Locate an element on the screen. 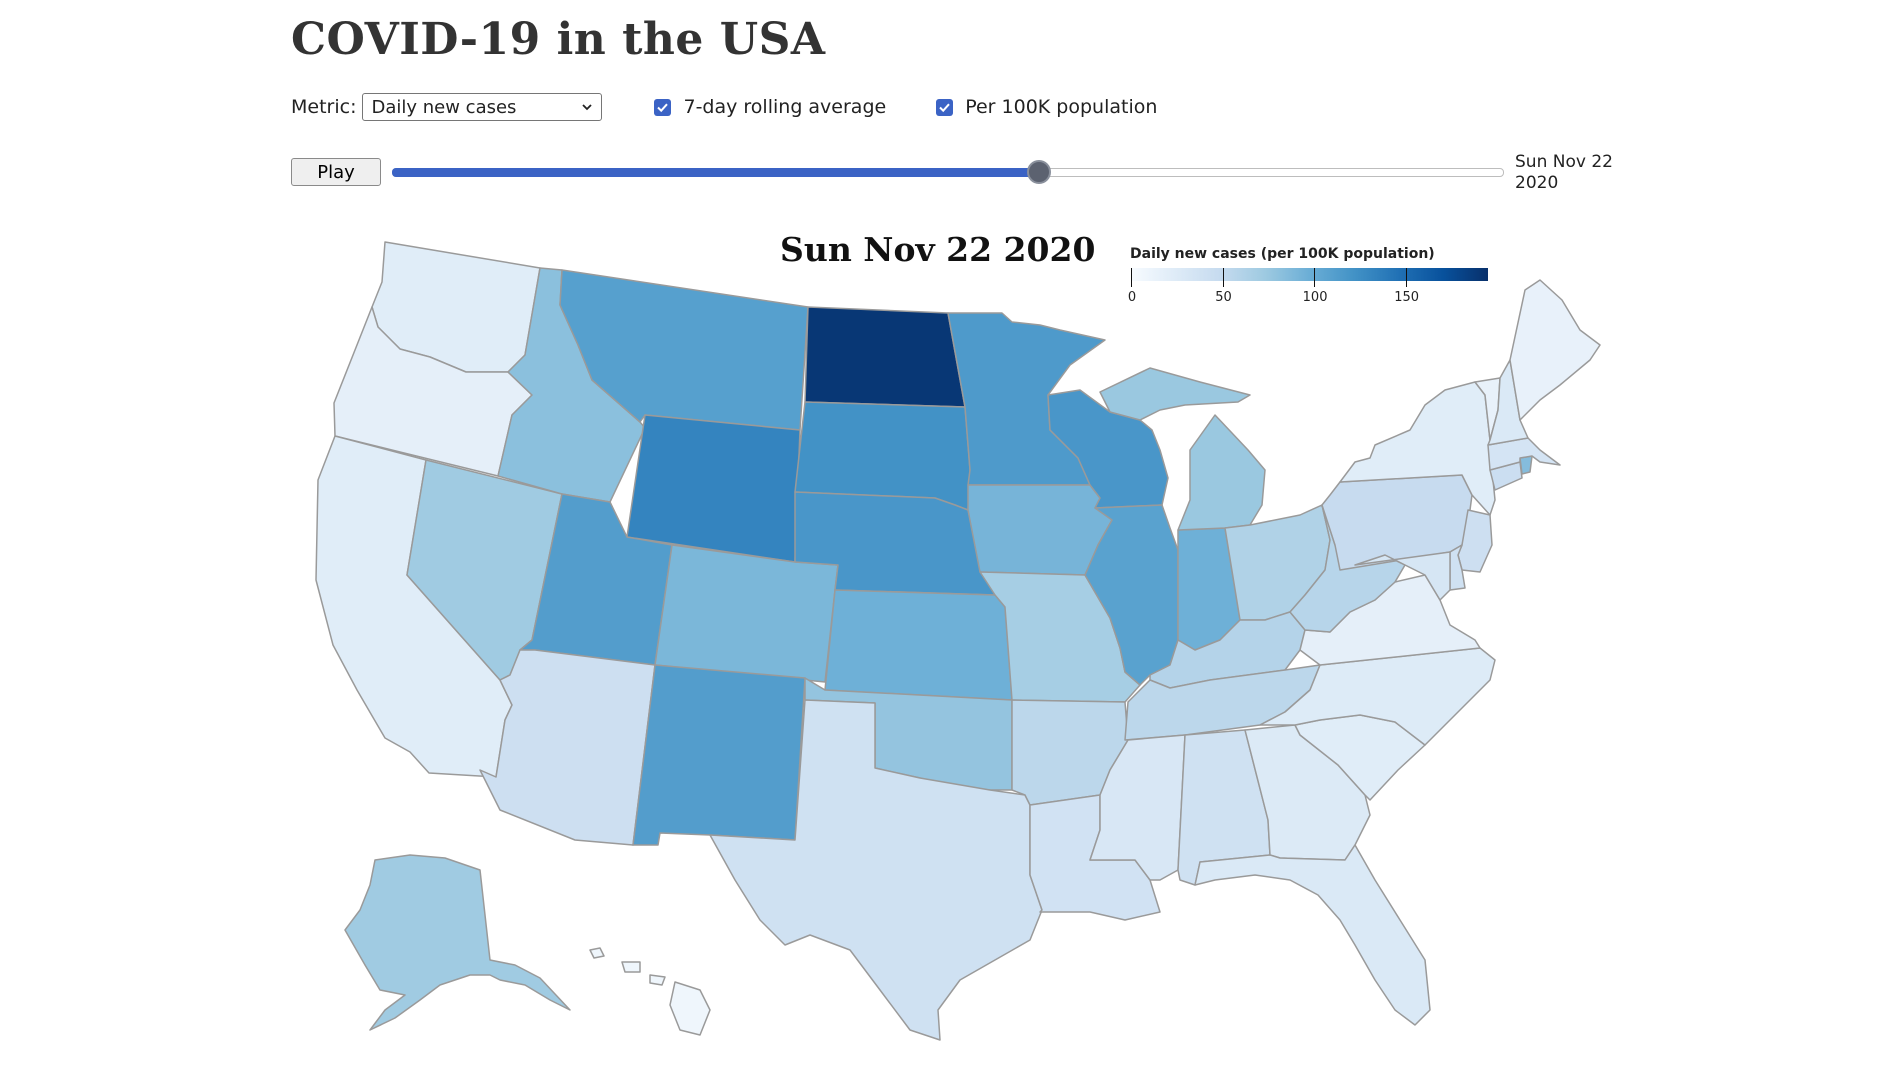 The height and width of the screenshot is (1073, 1896). per-capita-label: Per 100K population is located at coordinates (1061, 107).